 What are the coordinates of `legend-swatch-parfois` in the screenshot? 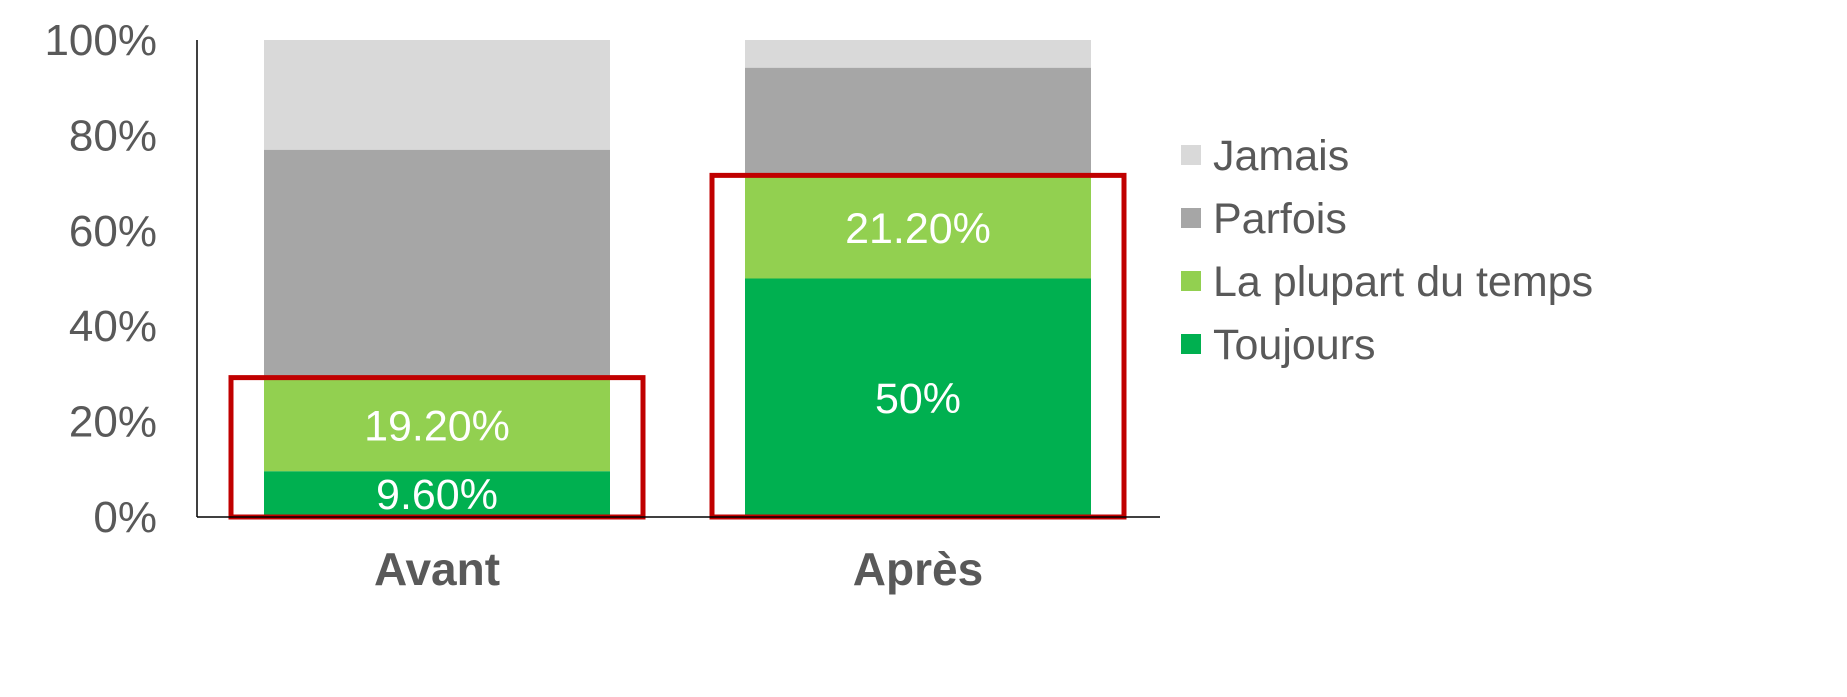 It's located at (1191, 218).